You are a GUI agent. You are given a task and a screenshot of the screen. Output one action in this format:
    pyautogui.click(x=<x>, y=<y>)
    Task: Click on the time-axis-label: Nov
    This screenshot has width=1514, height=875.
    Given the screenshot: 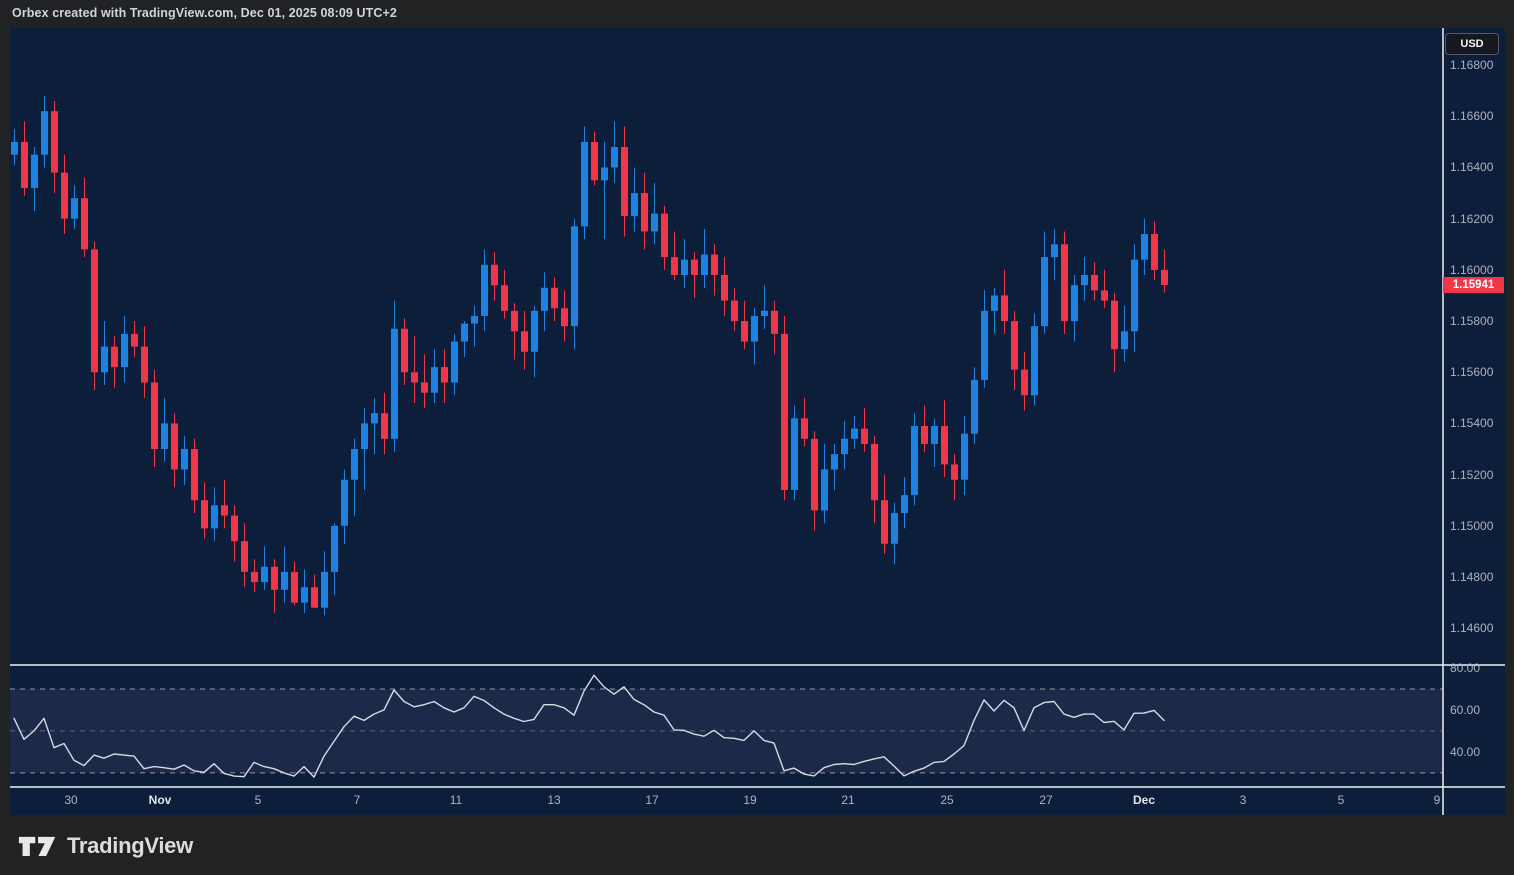 What is the action you would take?
    pyautogui.click(x=160, y=800)
    